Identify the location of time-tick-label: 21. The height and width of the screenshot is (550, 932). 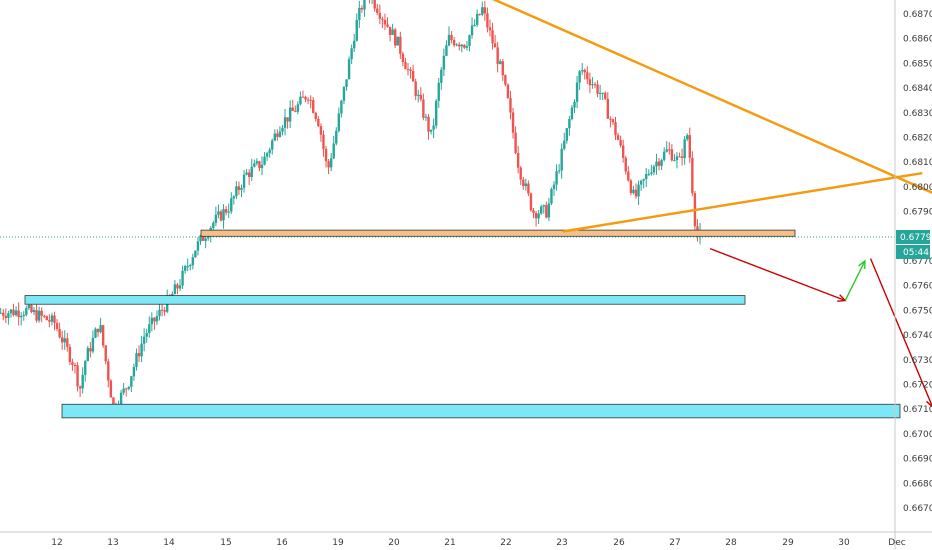
(449, 543).